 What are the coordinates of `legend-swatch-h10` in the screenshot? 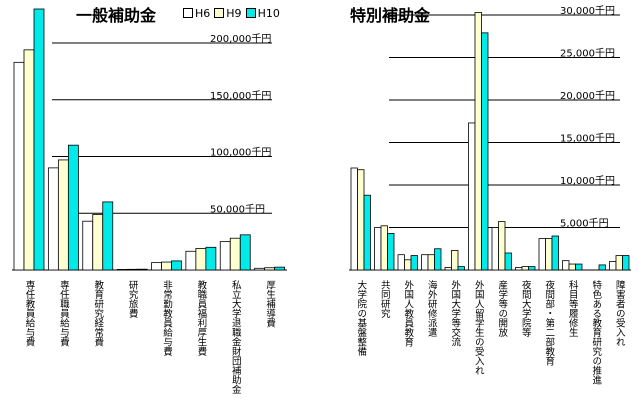 It's located at (250, 13).